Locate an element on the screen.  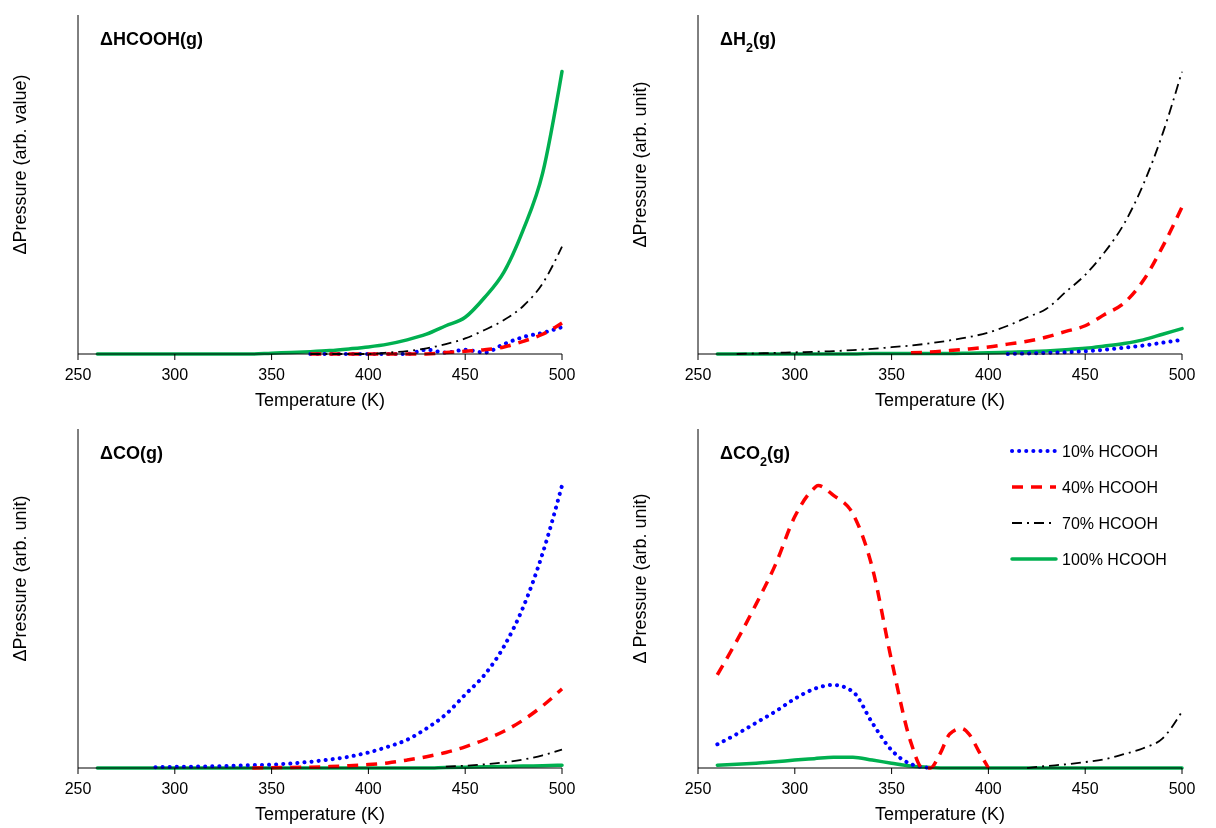
legend-label: 40% HCOOH is located at coordinates (1110, 487).